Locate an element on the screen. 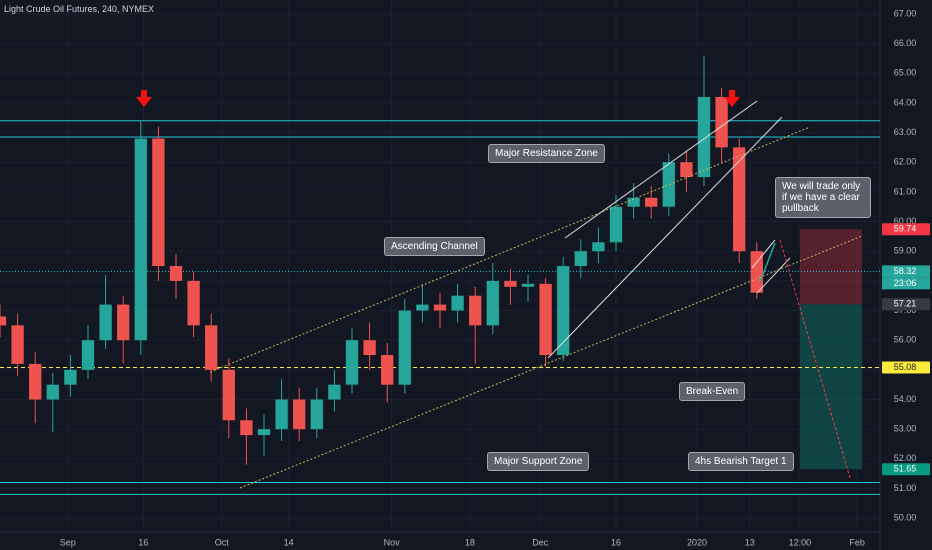 The width and height of the screenshot is (932, 550). price-marker-label: 57.21 is located at coordinates (905, 304).